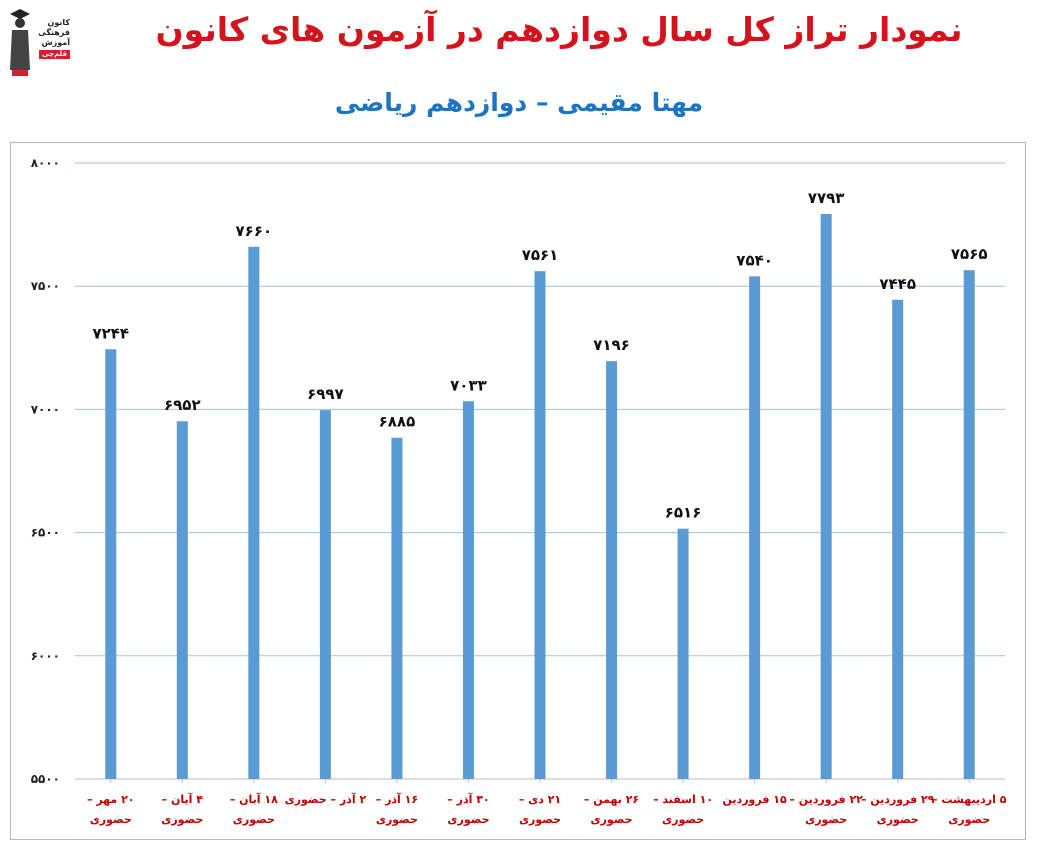 The image size is (1038, 852). I want to click on x-tick-label-line: ۱۶ آذر –, so click(397, 799).